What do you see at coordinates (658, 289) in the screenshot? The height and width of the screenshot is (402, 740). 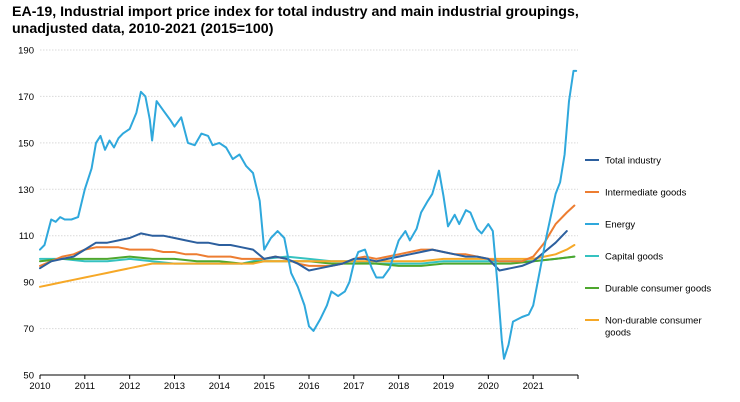 I see `legend-label-durable-consumer-goods: Durable consumer goods` at bounding box center [658, 289].